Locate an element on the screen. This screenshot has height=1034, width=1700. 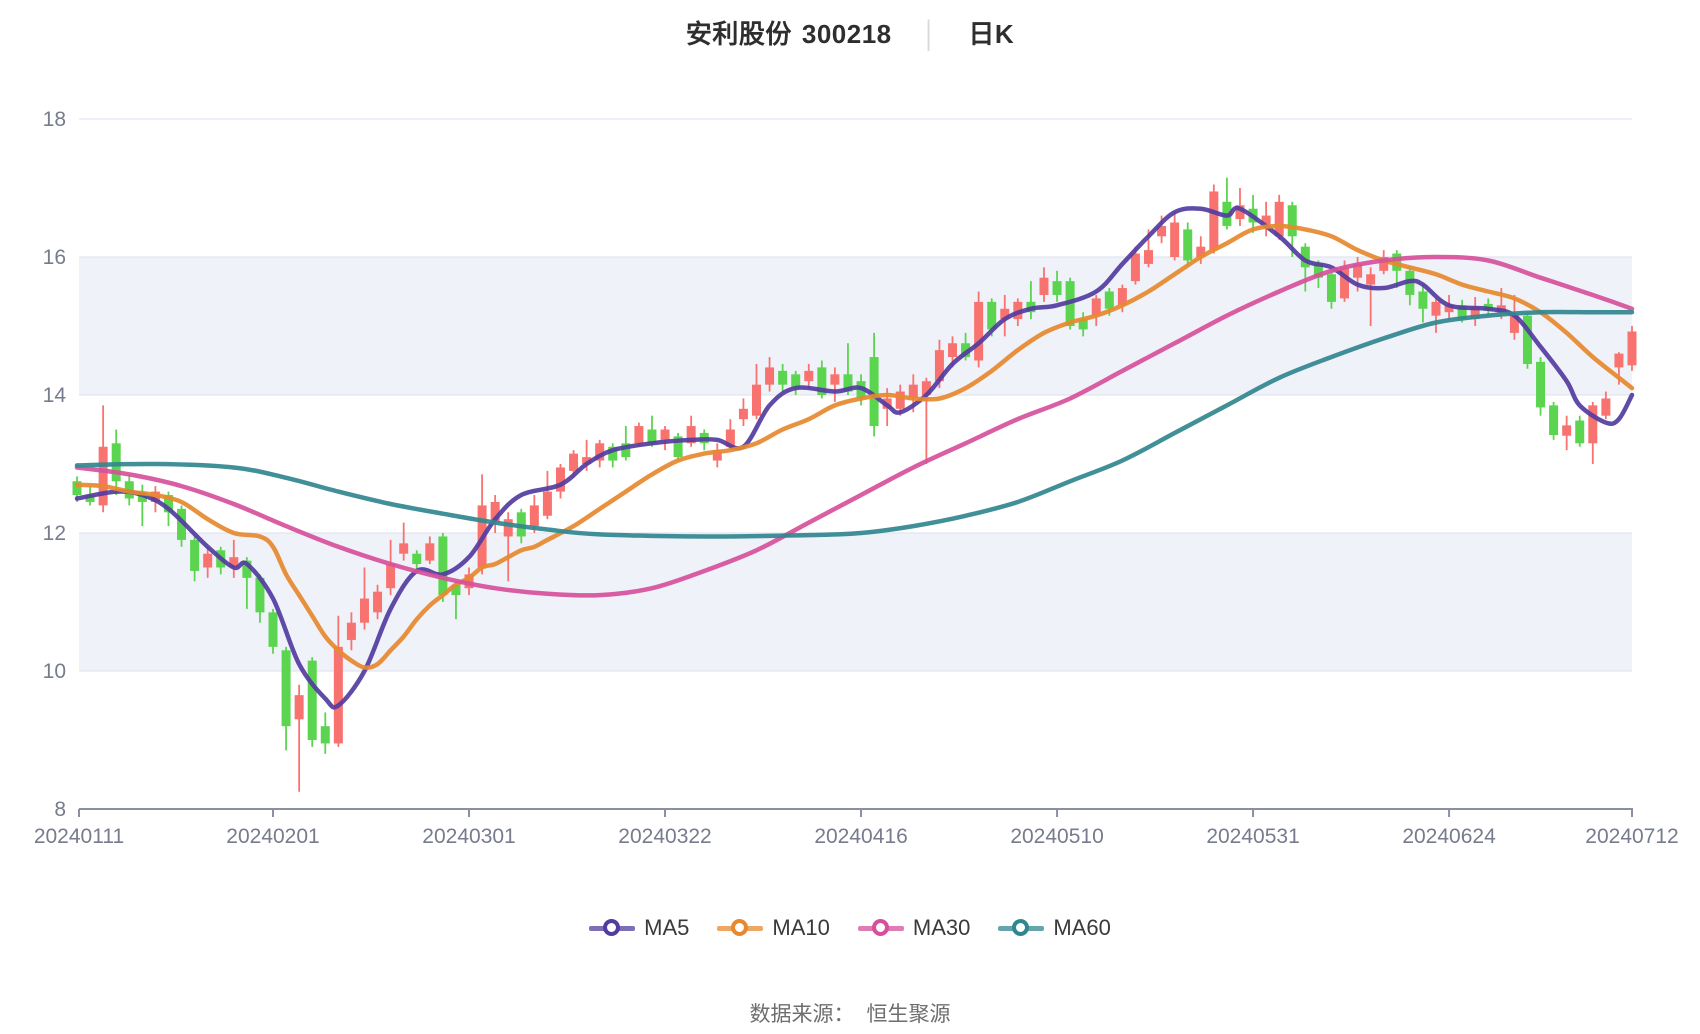
legend-marker-ring-icon is located at coordinates (740, 927).